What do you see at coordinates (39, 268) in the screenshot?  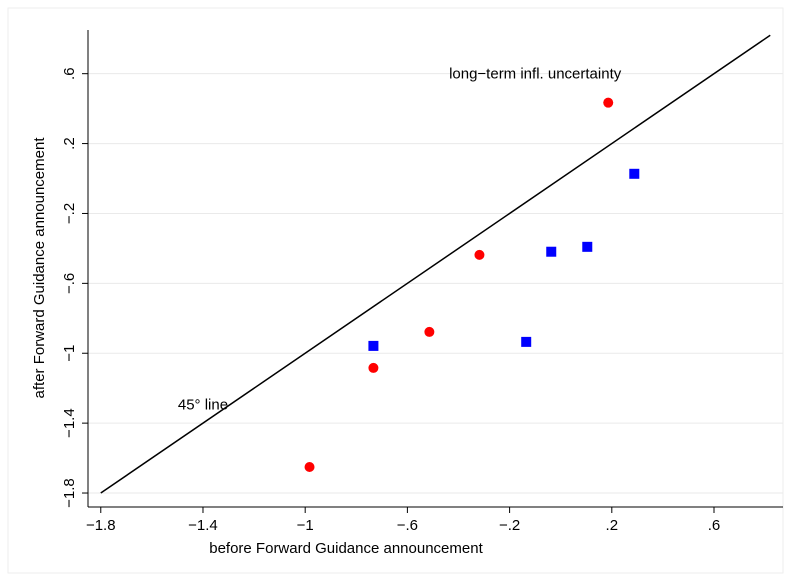 I see `y-axis-title: after Forward Guidance announcement` at bounding box center [39, 268].